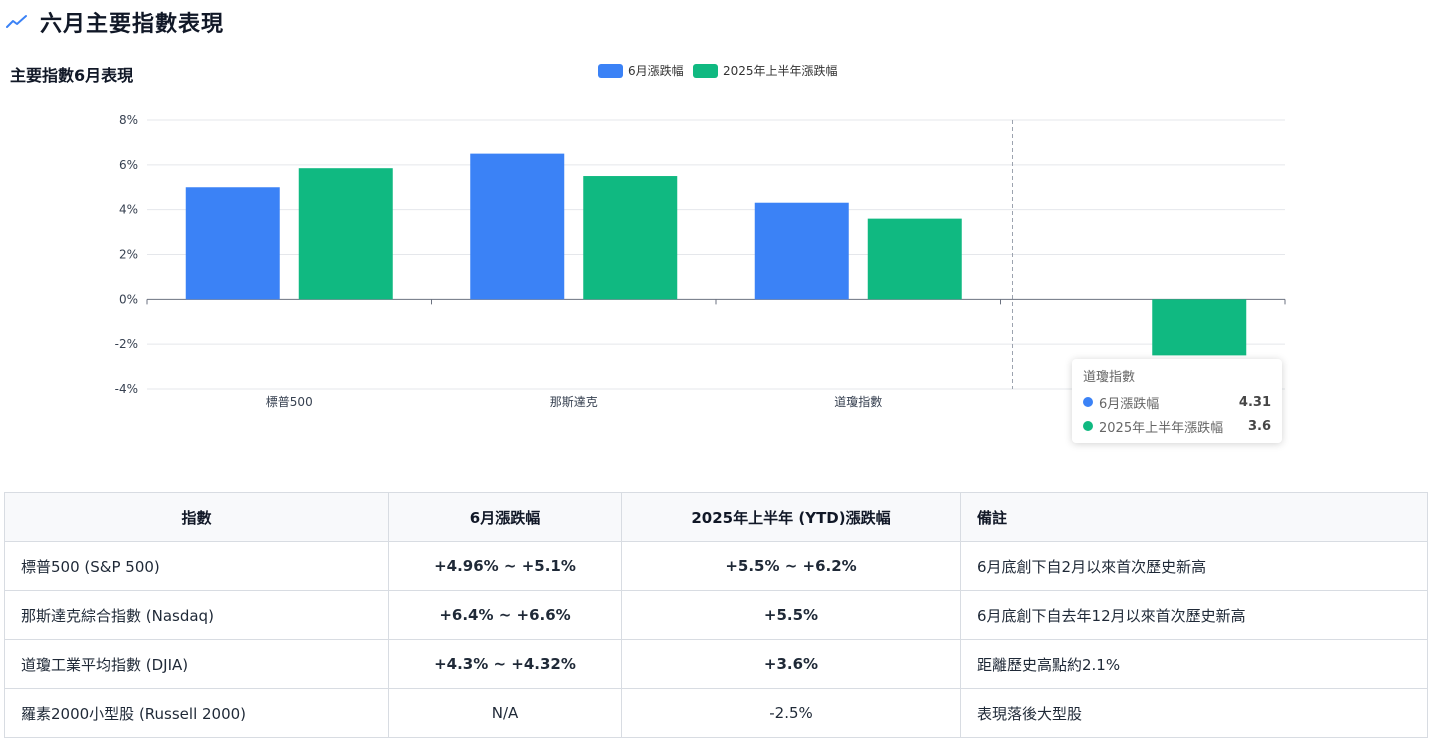 The image size is (1438, 744). What do you see at coordinates (791, 713) in the screenshot?
I see `ytd-change-cell: -2.5%` at bounding box center [791, 713].